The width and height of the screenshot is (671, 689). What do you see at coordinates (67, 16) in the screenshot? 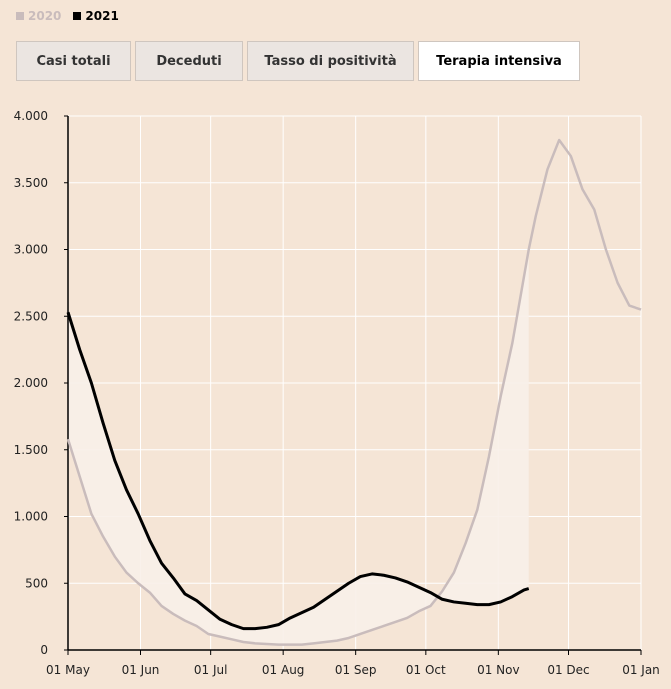
I see `legend: 2020 2021` at bounding box center [67, 16].